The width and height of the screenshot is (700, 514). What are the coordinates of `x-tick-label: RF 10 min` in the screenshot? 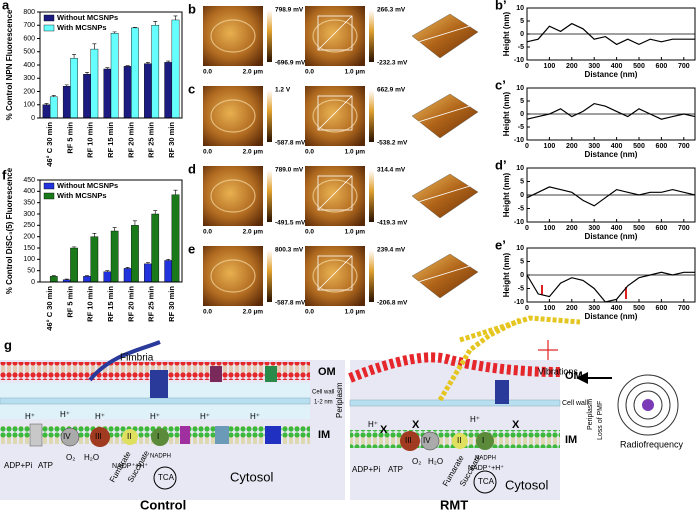 It's located at (90, 140).